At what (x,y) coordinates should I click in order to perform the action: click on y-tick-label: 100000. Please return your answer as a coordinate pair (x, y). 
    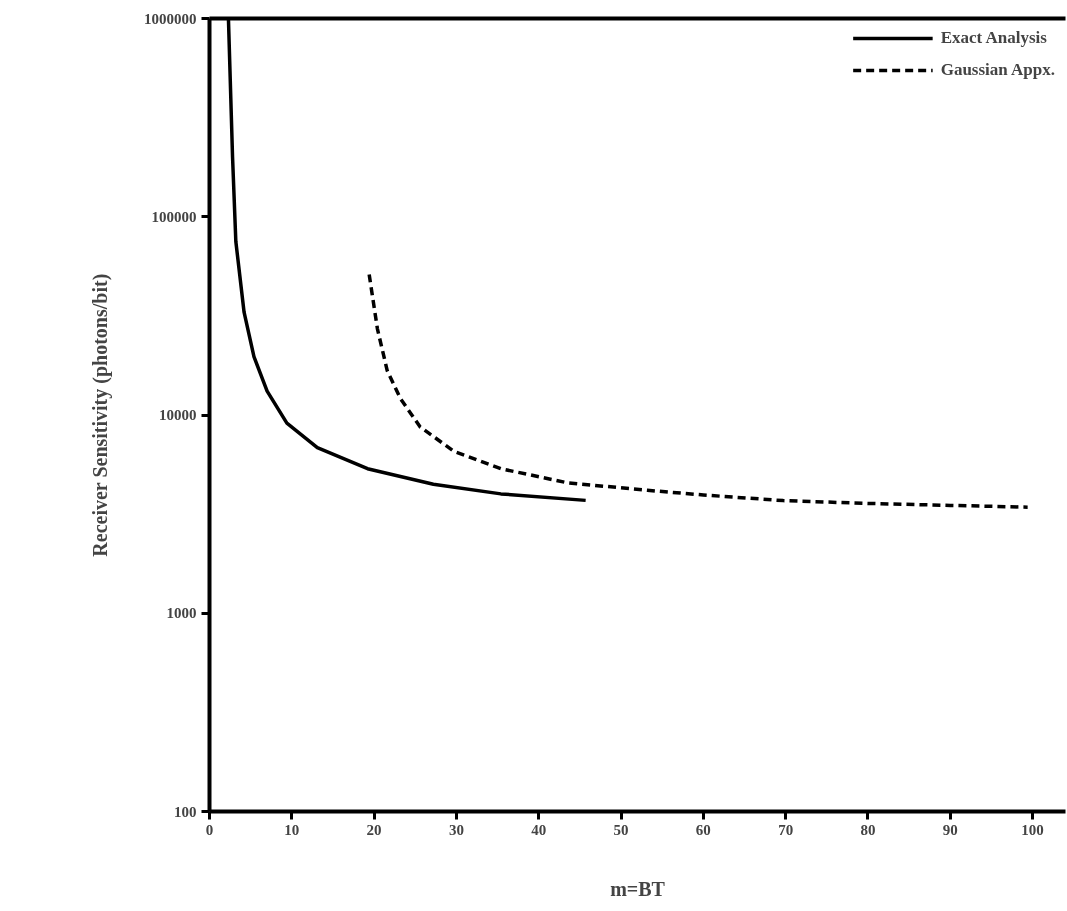
    Looking at the image, I should click on (174, 216).